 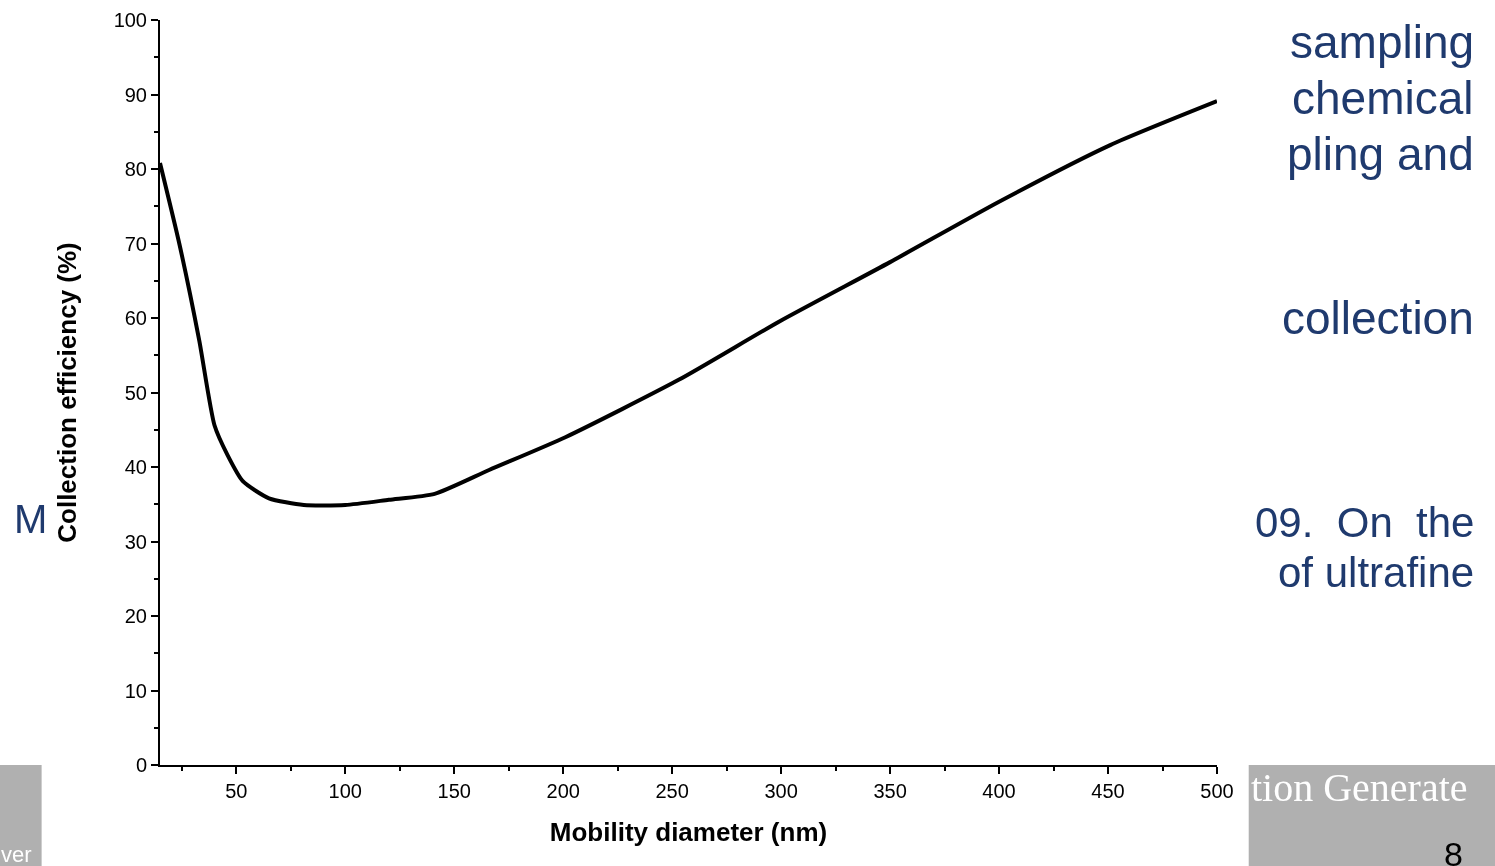 What do you see at coordinates (1359, 787) in the screenshot?
I see `text: tion Generate` at bounding box center [1359, 787].